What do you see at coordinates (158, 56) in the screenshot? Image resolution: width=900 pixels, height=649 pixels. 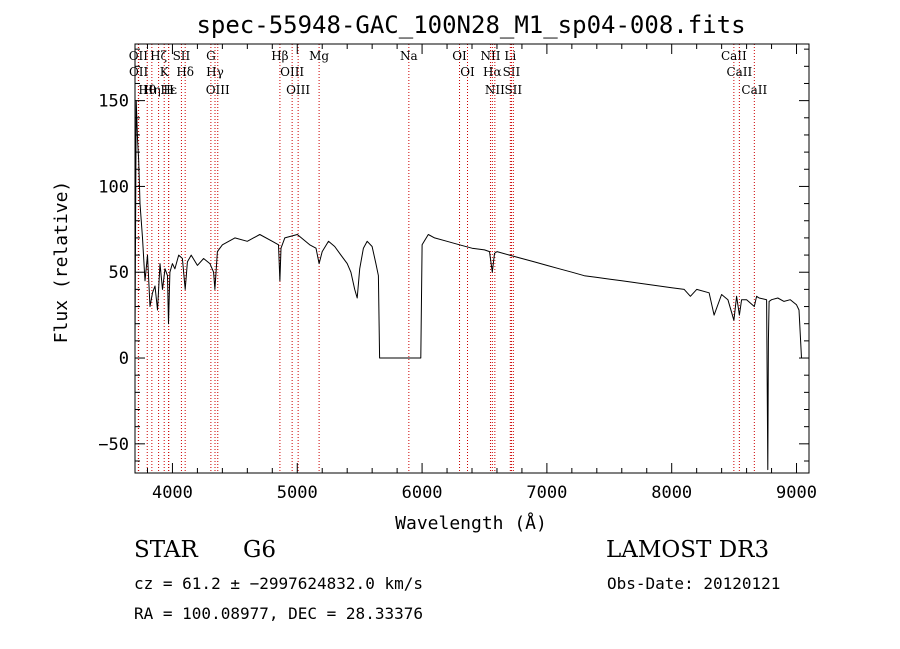 I see `spectral-line-label: Hζ` at bounding box center [158, 56].